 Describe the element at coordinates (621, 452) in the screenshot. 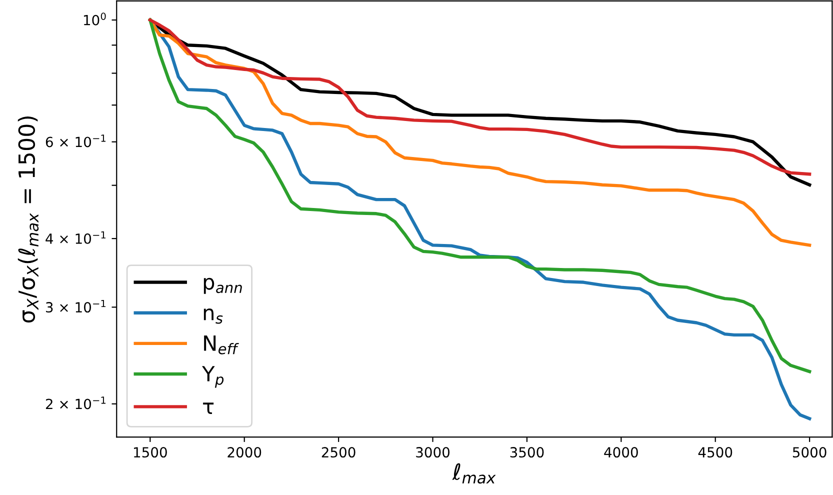

I see `x-tick-label: 4000` at that location.